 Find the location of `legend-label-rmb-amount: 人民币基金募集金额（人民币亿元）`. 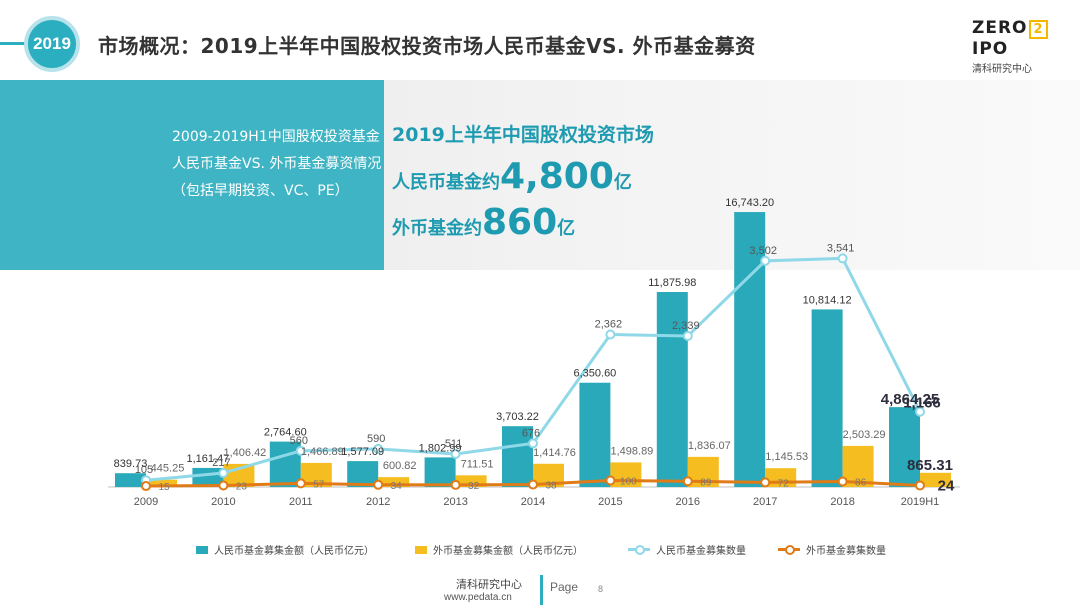

legend-label-rmb-amount: 人民币基金募集金额（人民币亿元） is located at coordinates (294, 551).